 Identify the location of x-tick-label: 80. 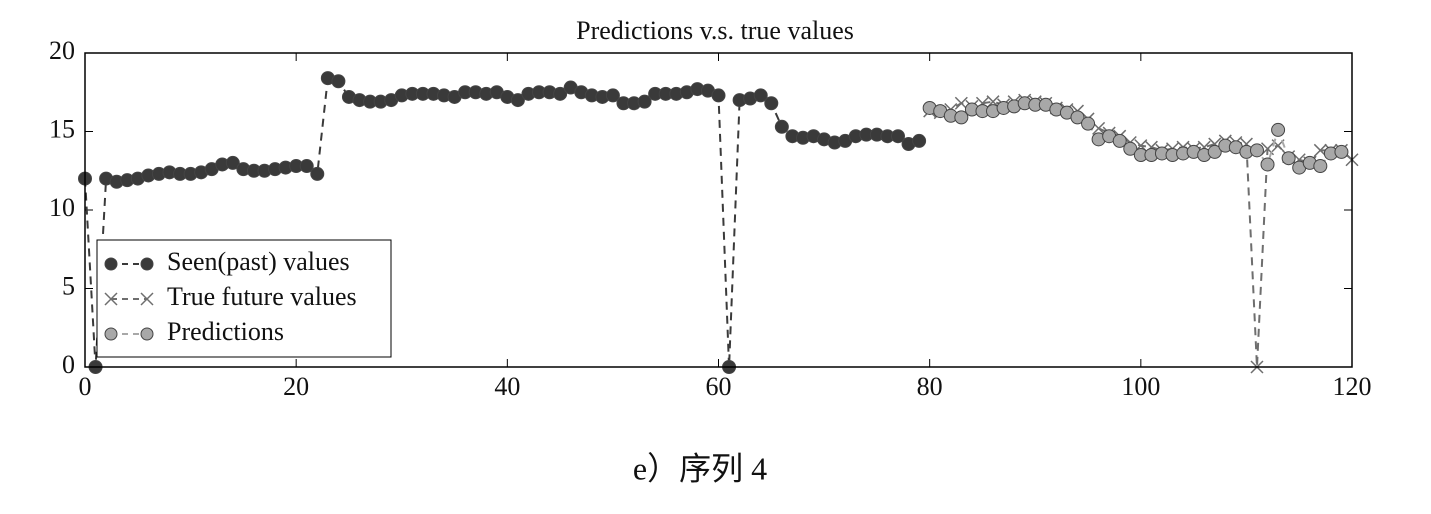
(930, 386).